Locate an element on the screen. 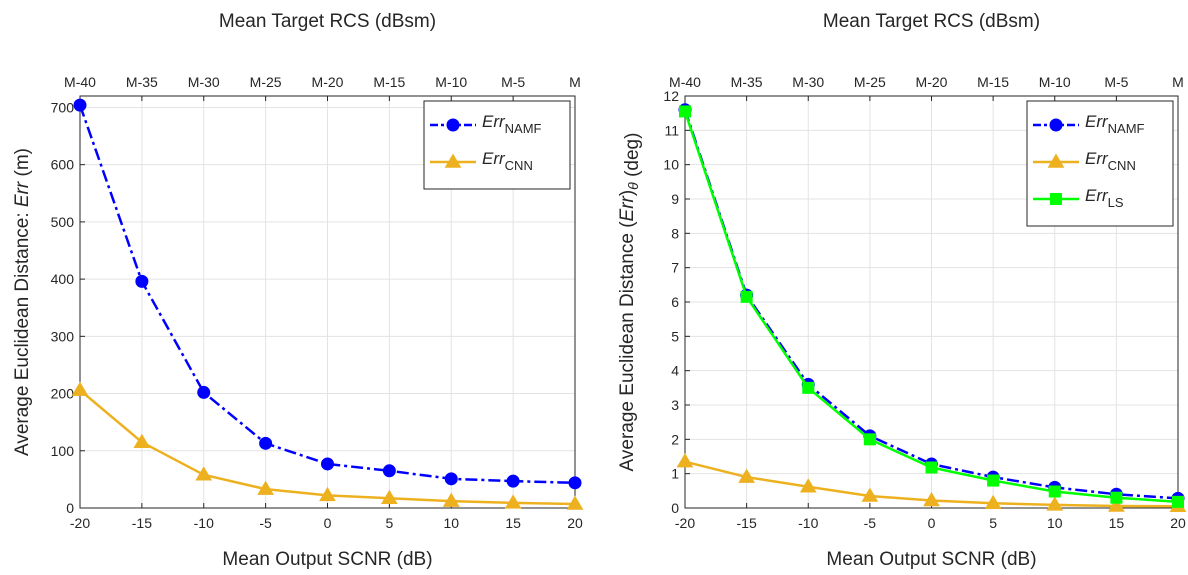  y-tick-label: 100 is located at coordinates (63, 451).